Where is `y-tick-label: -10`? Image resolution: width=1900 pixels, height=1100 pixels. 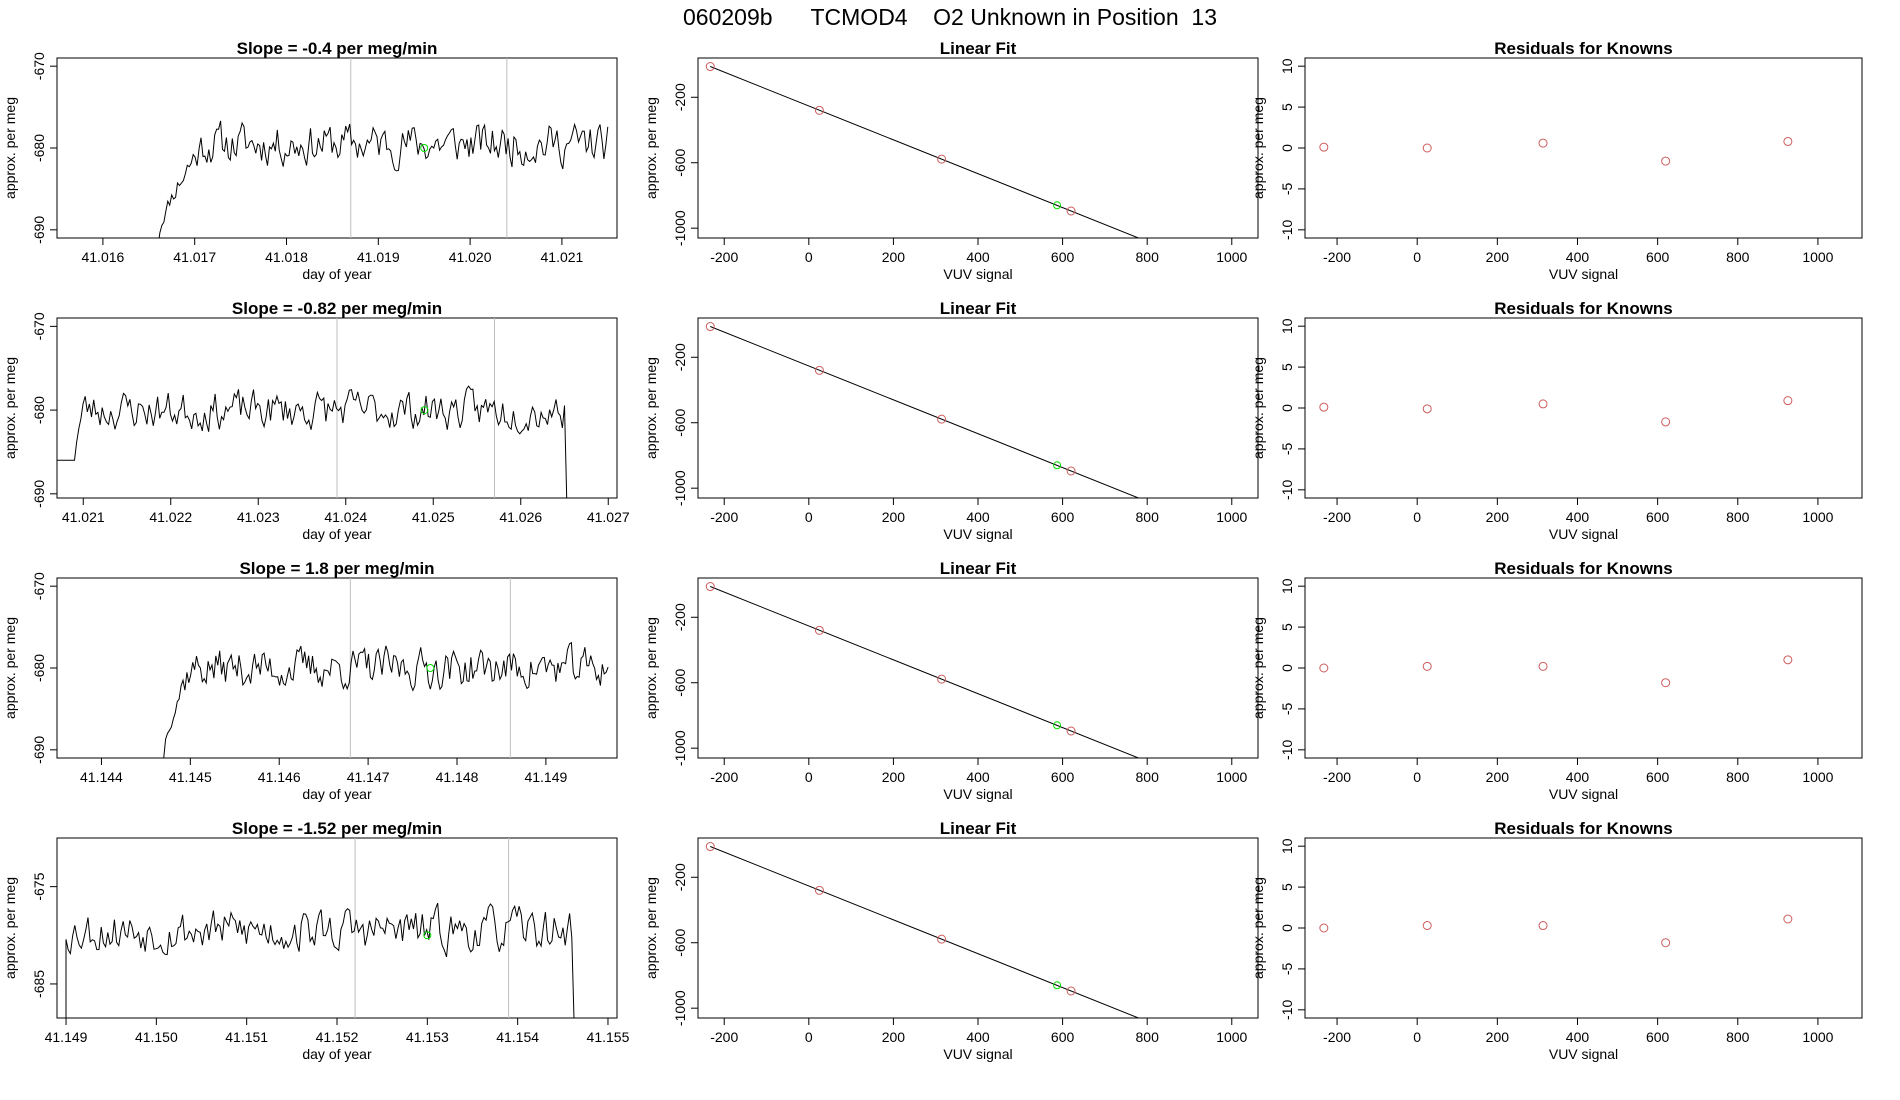 y-tick-label: -10 is located at coordinates (1287, 749).